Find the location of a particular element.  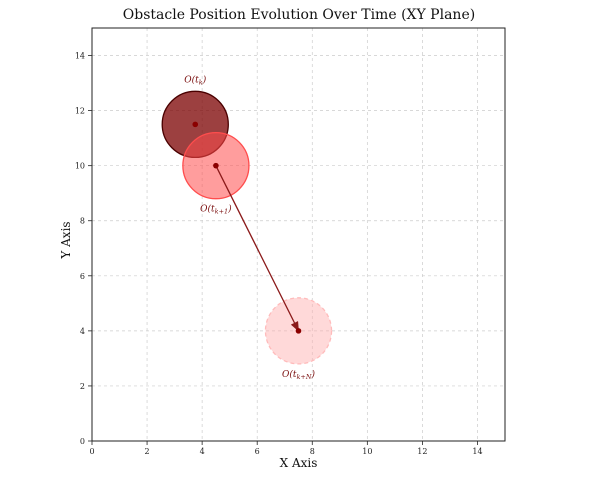

x-tick-label: 0 is located at coordinates (91, 451).